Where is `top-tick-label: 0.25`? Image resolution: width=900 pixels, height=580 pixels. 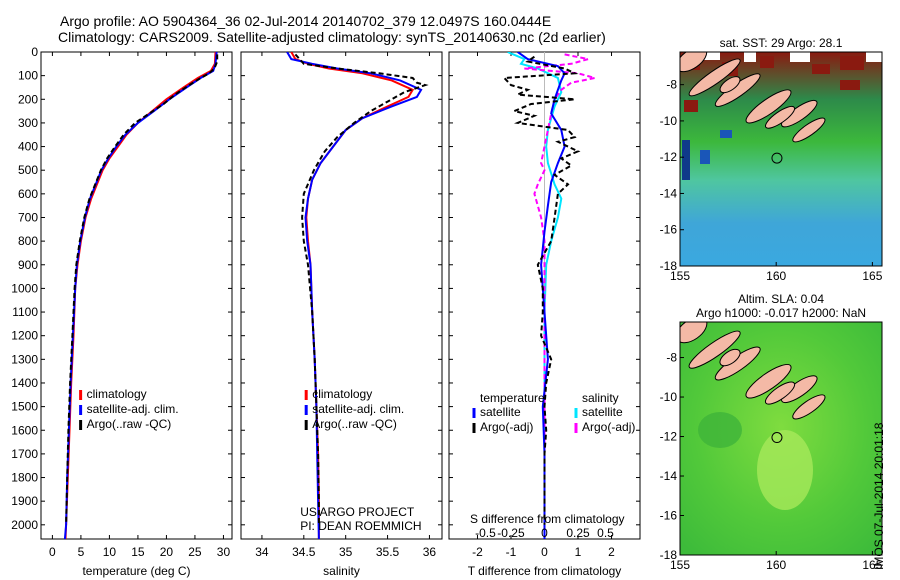 top-tick-label: 0.25 is located at coordinates (578, 533).